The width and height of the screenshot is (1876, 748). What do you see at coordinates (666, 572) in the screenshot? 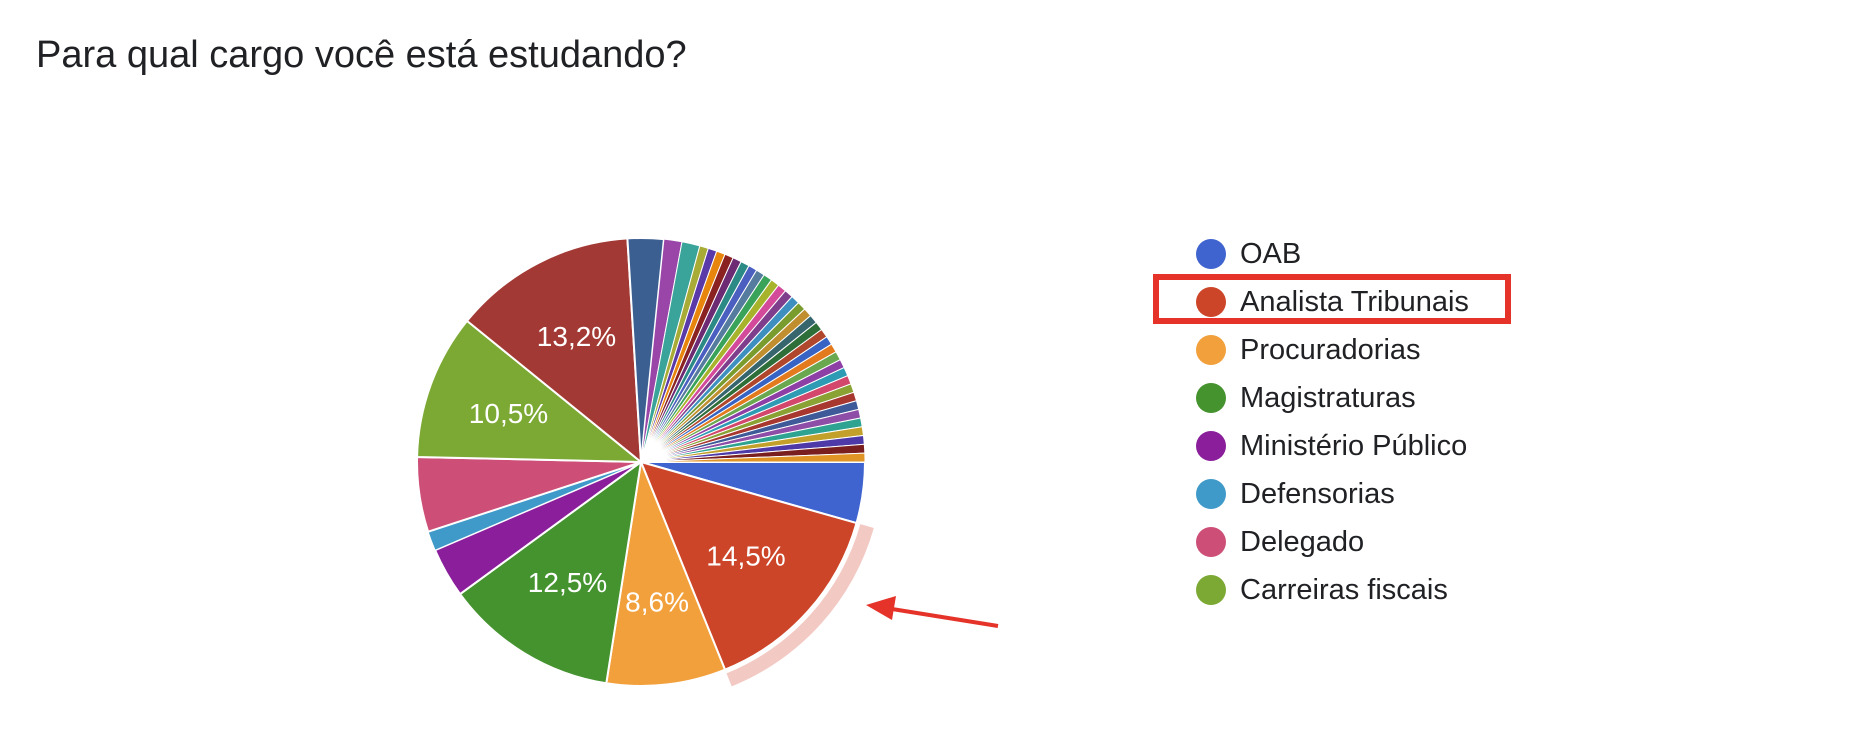
I see `pie-slice-procuradorias` at bounding box center [666, 572].